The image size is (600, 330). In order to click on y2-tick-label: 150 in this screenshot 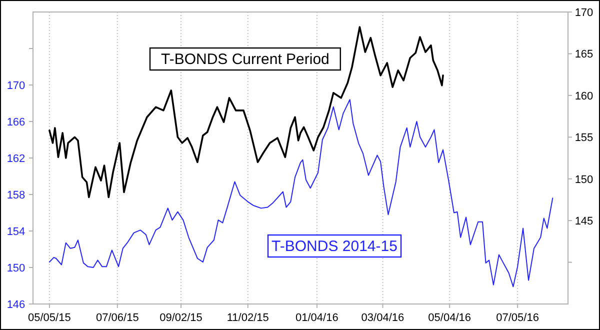, I will do `click(584, 180)`.